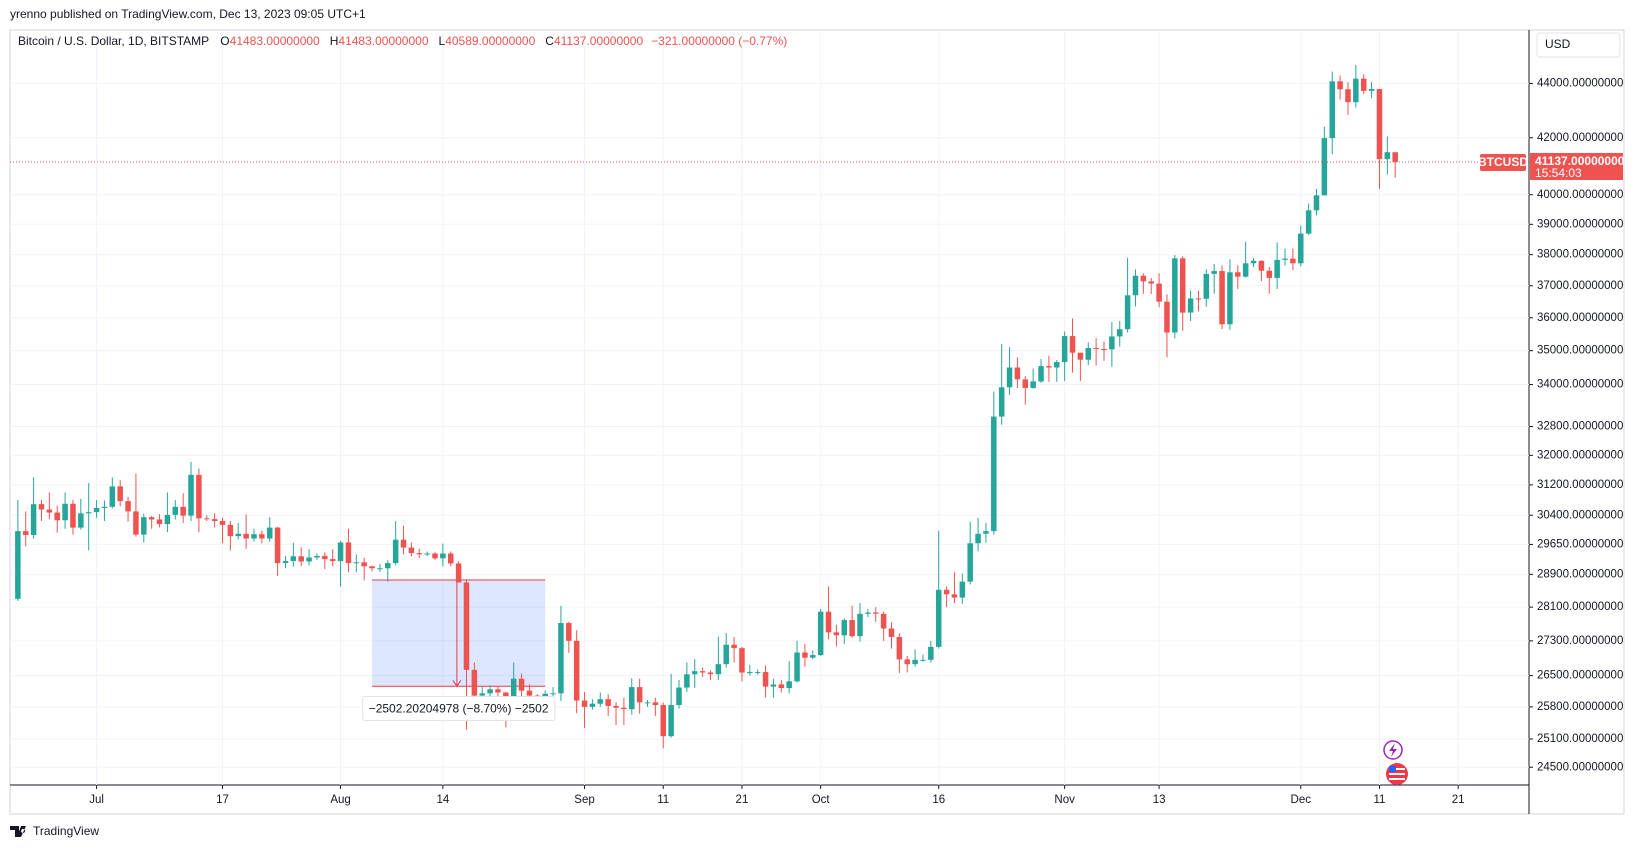 The height and width of the screenshot is (850, 1634). I want to click on x-tick-label: 14, so click(442, 800).